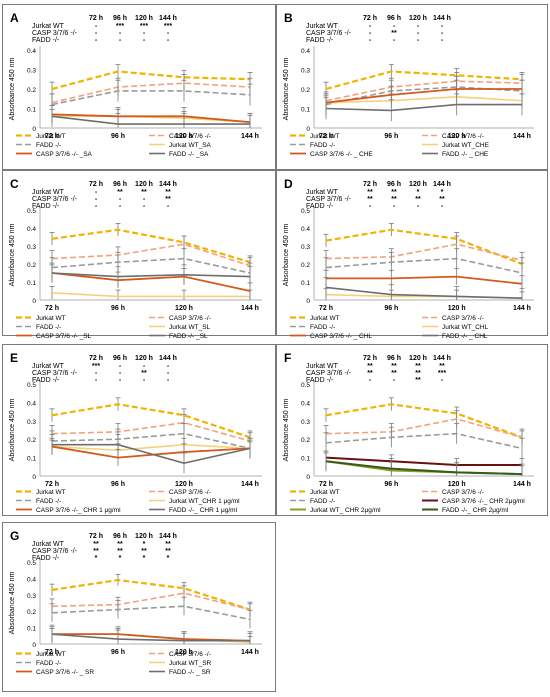  I want to click on panel-letter: G, so click(14, 536).